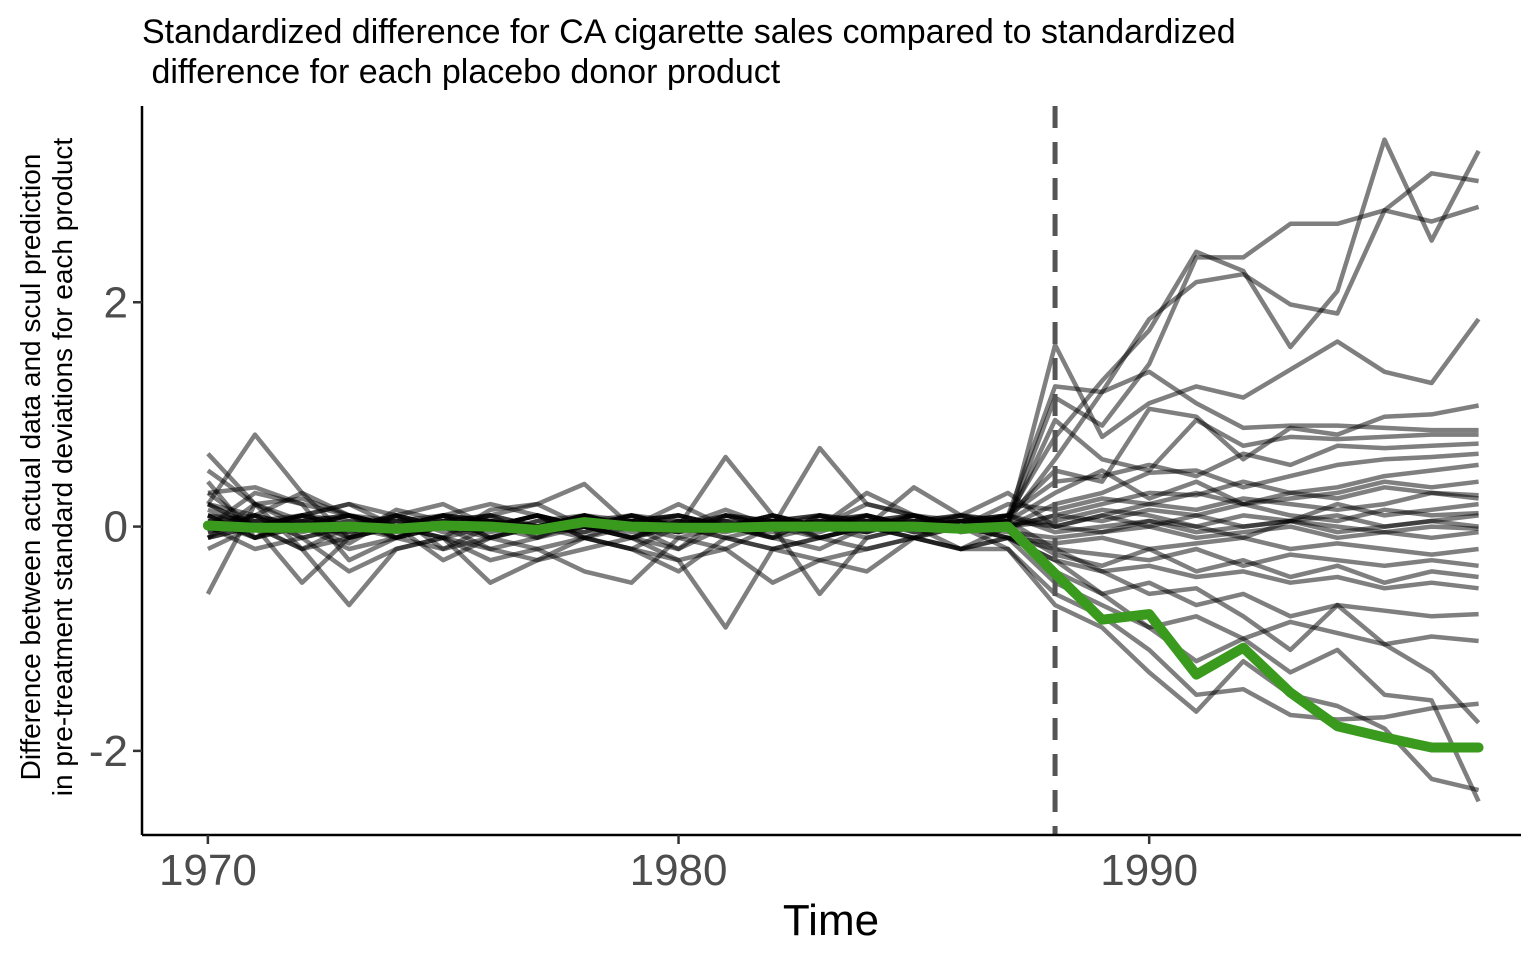 The image size is (1536, 960). What do you see at coordinates (1149, 870) in the screenshot?
I see `x-tick-label: 1990` at bounding box center [1149, 870].